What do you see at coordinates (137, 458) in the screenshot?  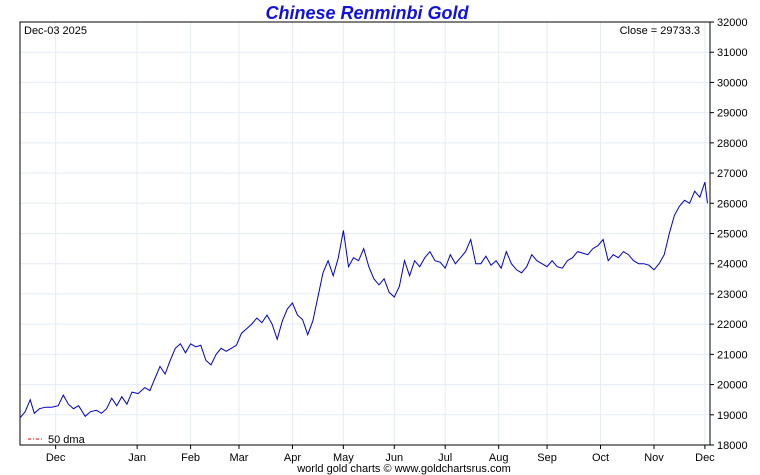 I see `x-tick-label: Jan` at bounding box center [137, 458].